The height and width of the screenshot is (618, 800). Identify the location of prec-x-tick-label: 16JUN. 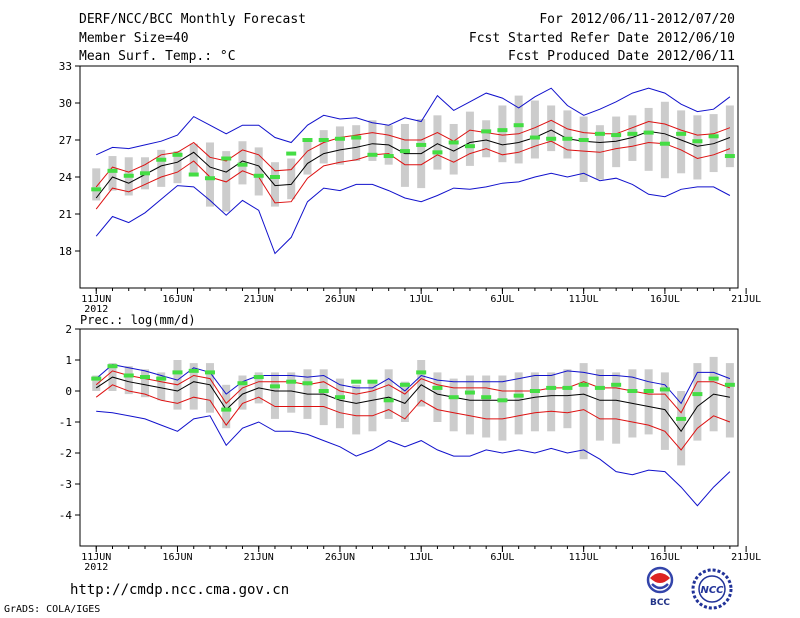
(177, 557).